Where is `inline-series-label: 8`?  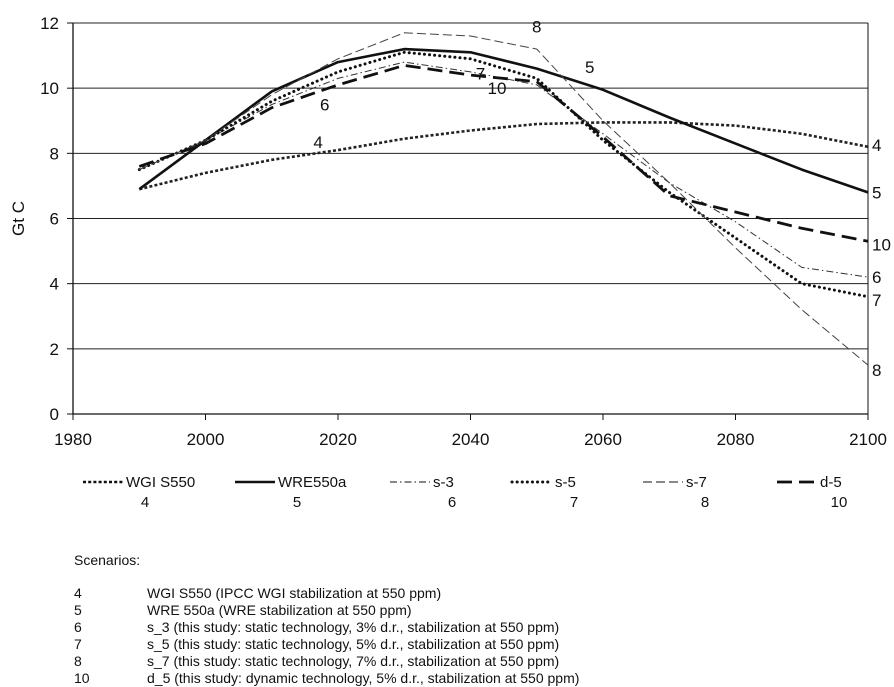
inline-series-label: 8 is located at coordinates (536, 26).